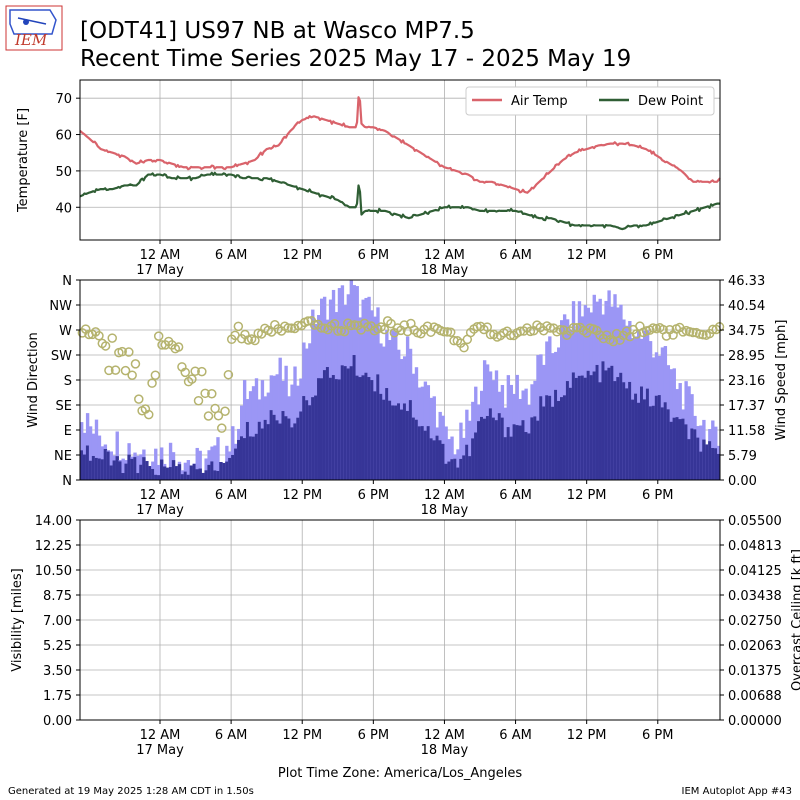 The image size is (800, 800). I want to click on ceiling-tick-label: 0.05500, so click(755, 521).